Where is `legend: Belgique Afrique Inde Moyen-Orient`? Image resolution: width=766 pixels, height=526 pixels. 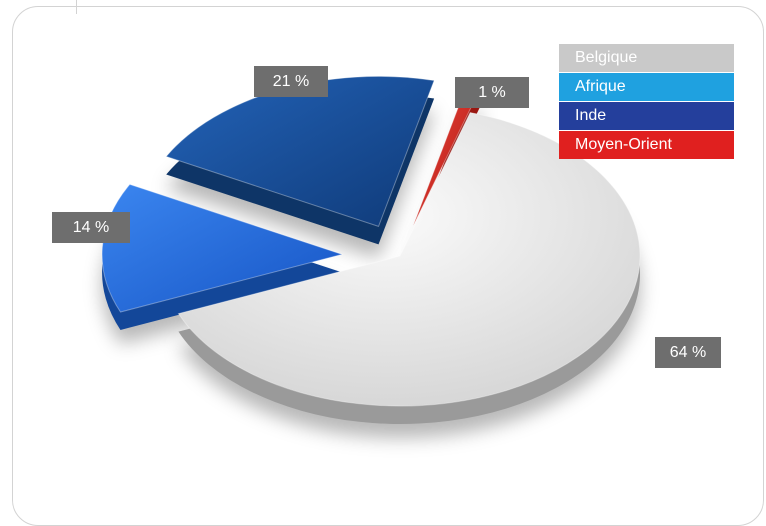 legend: Belgique Afrique Inde Moyen-Orient is located at coordinates (646, 102).